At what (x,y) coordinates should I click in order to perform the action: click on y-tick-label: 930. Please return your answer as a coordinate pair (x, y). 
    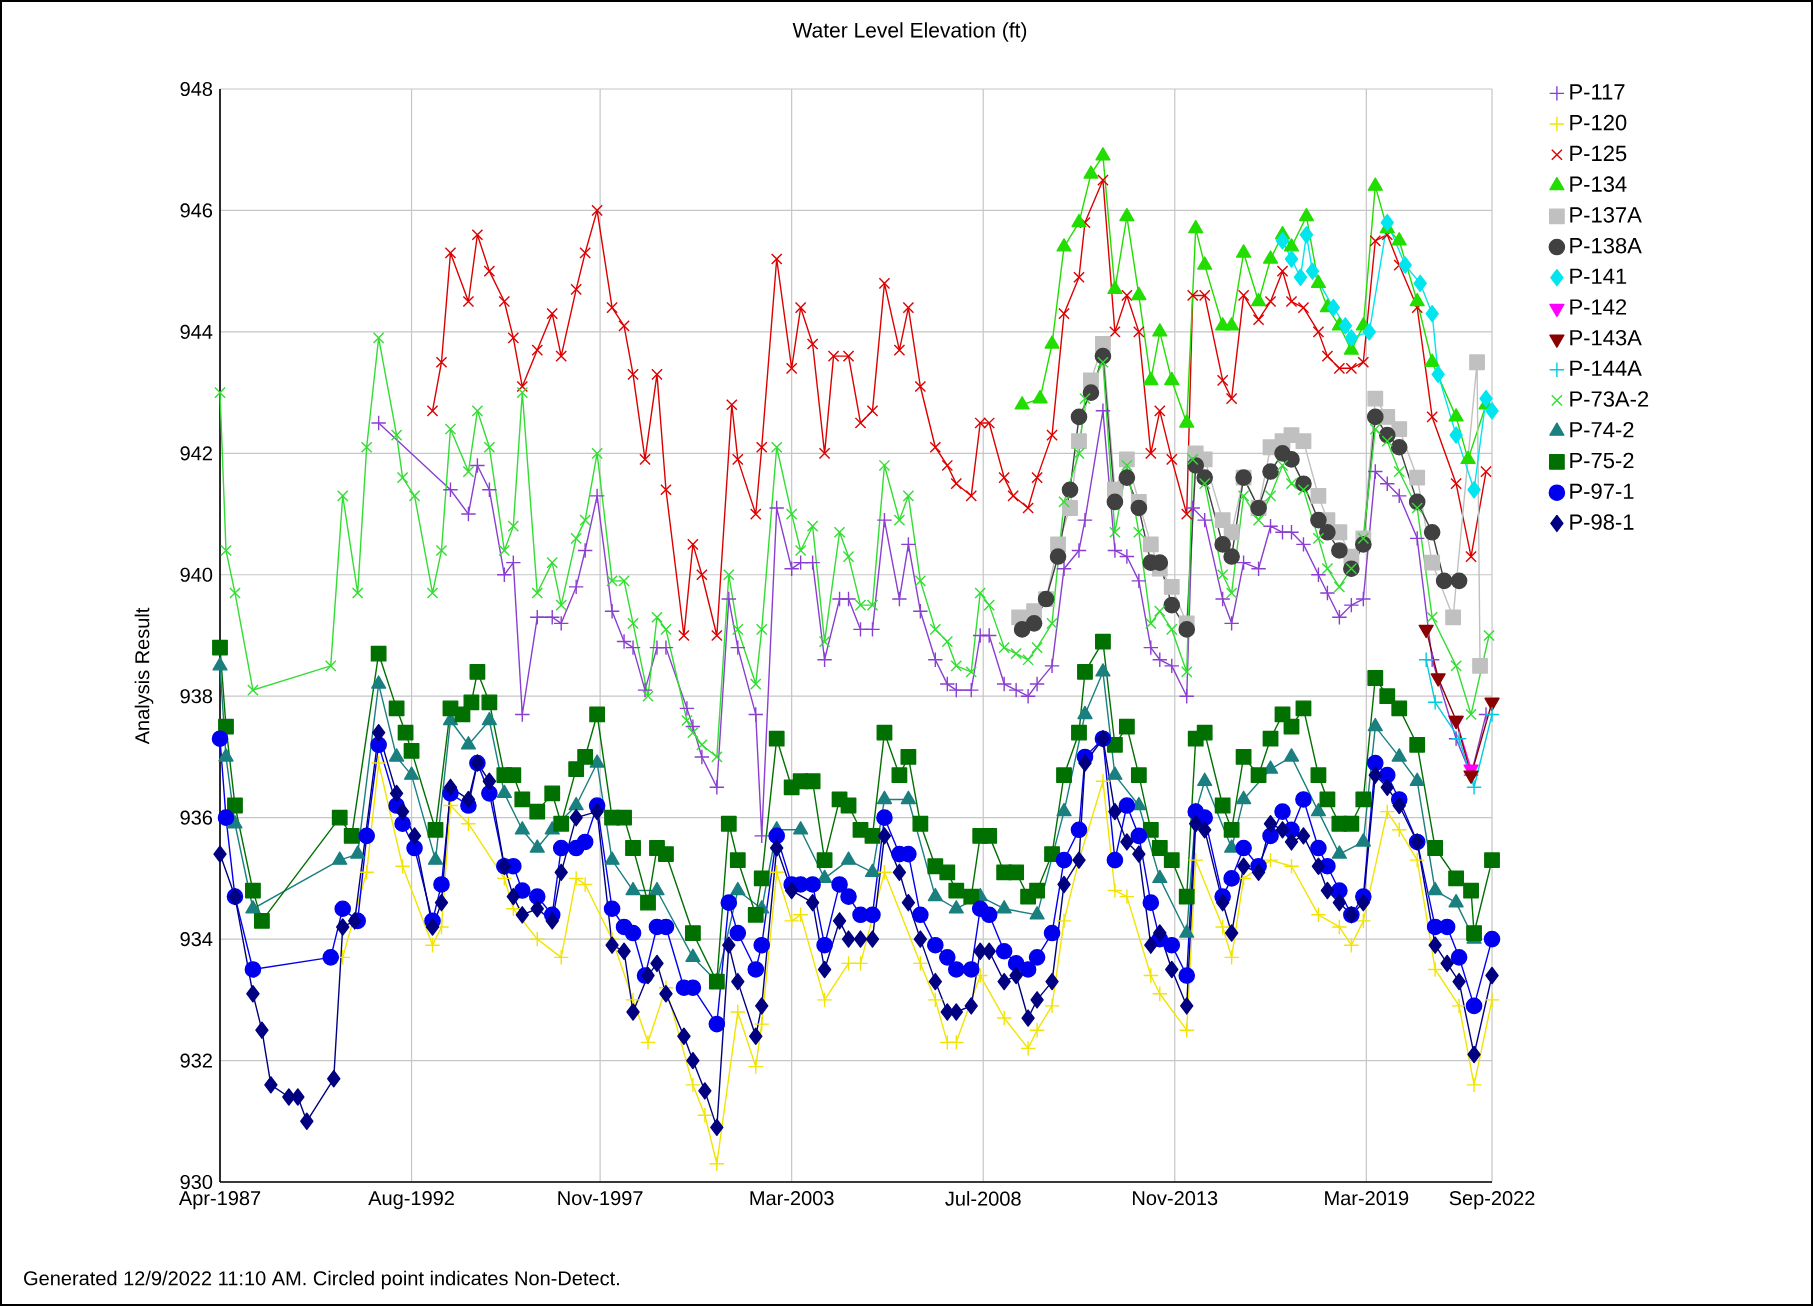
    Looking at the image, I should click on (196, 1182).